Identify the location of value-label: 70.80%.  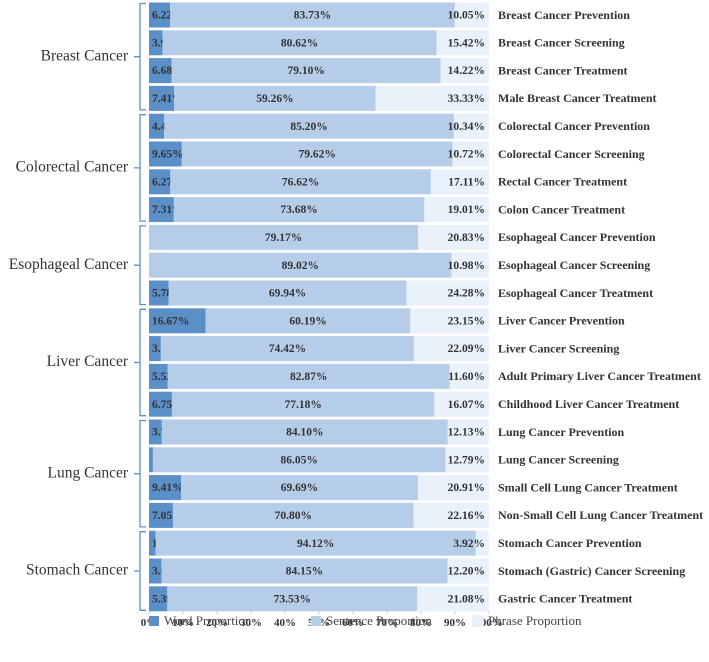
(293, 516).